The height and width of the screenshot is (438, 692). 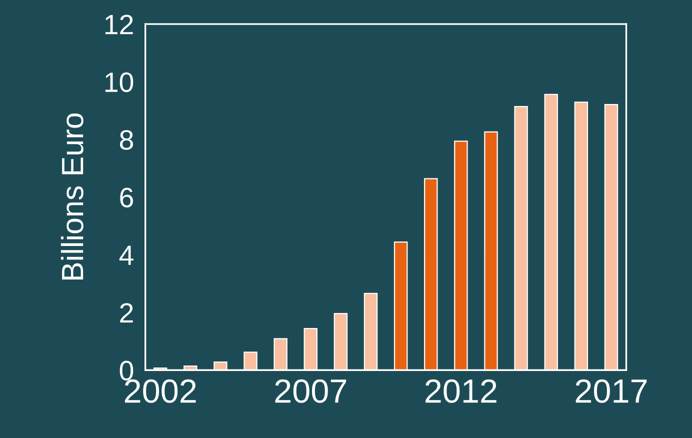 I want to click on y-tick-label: 4, so click(x=126, y=255).